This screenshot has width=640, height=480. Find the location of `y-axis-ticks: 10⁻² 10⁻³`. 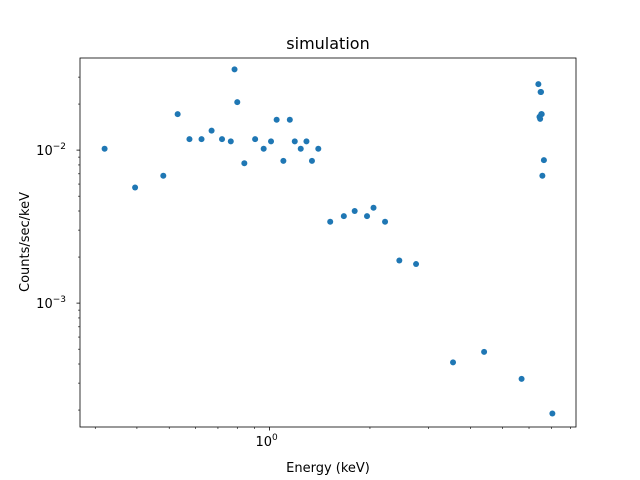

y-axis-ticks: 10⁻² 10⁻³ is located at coordinates (58, 243).